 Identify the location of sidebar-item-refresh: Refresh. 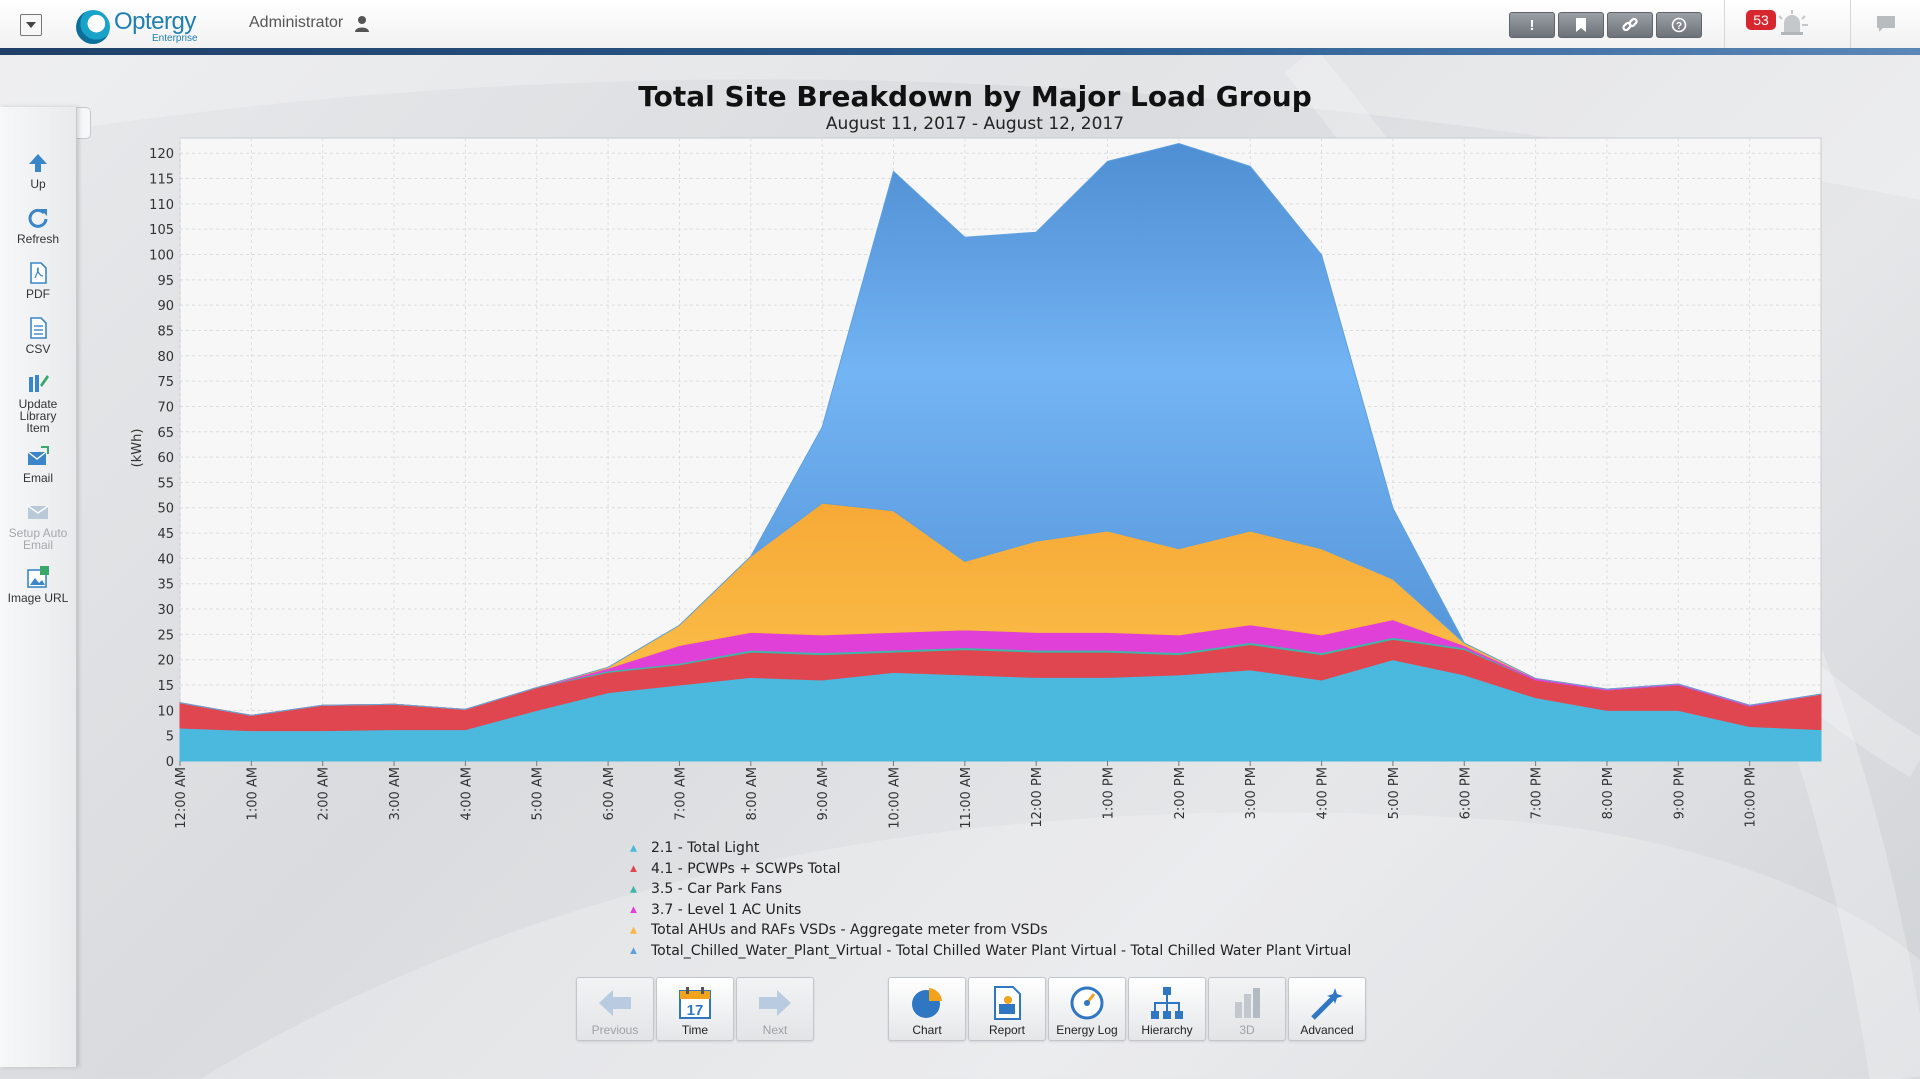
(38, 225).